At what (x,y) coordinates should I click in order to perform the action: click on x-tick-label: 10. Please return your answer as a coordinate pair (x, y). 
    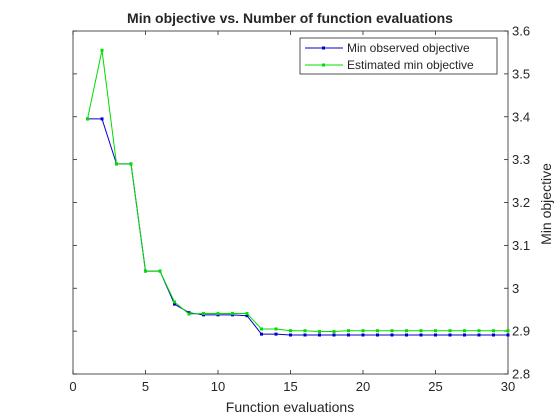
    Looking at the image, I should click on (218, 386).